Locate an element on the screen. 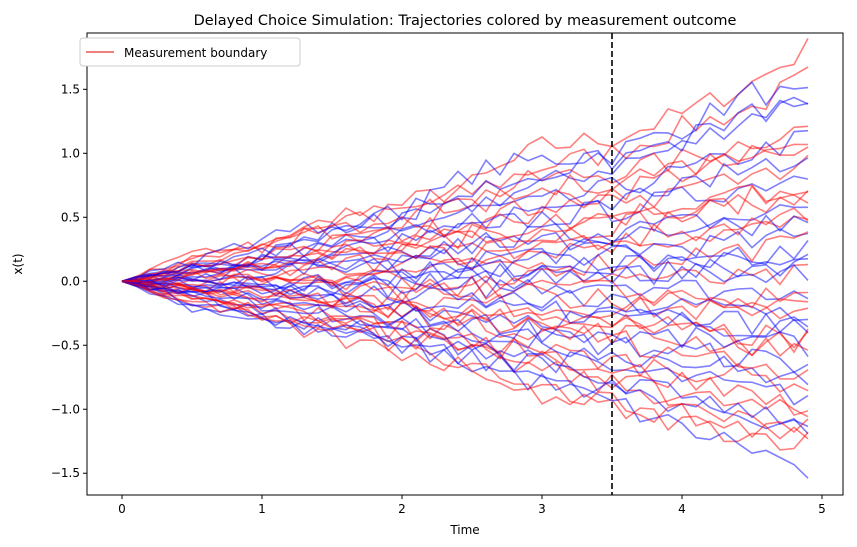 This screenshot has width=857, height=547. x-tick-label: 2 is located at coordinates (402, 509).